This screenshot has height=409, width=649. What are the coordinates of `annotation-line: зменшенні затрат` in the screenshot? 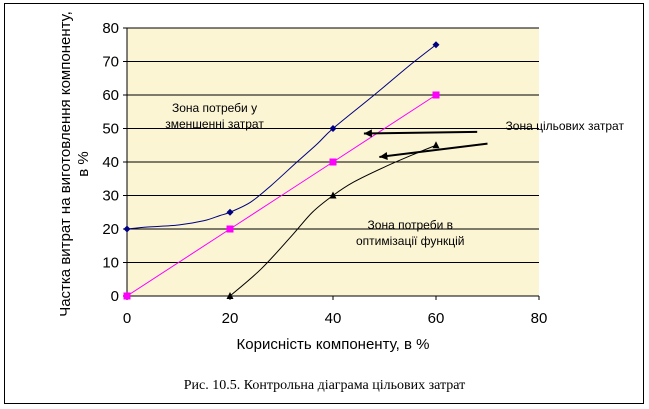 It's located at (214, 124).